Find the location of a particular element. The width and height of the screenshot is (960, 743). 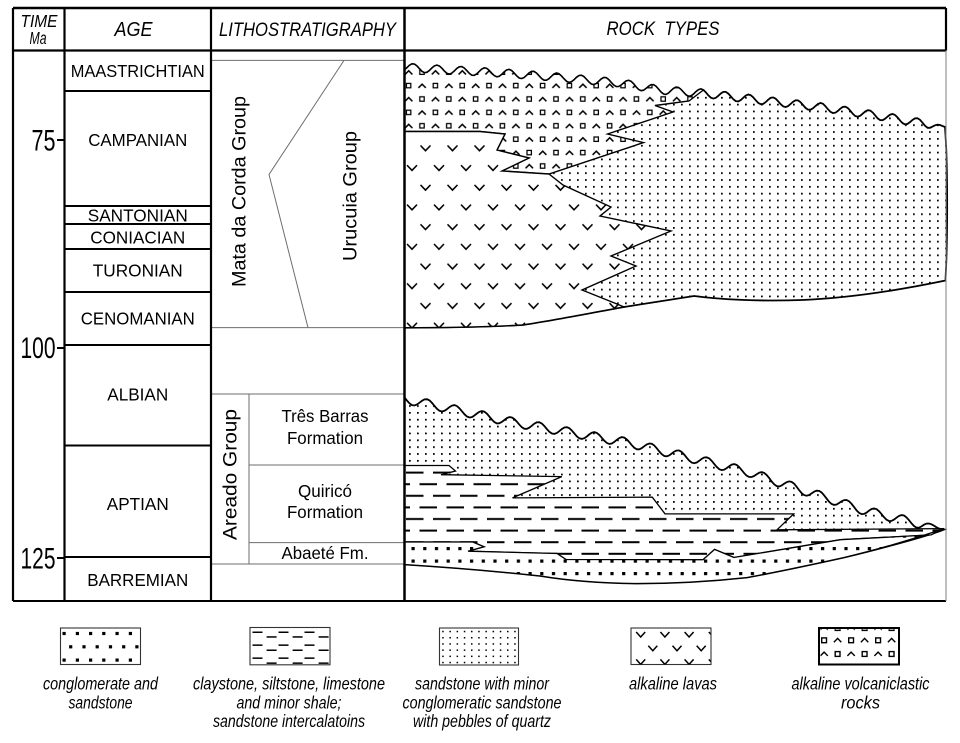

svg-text: alkaline lavas is located at coordinates (673, 684).